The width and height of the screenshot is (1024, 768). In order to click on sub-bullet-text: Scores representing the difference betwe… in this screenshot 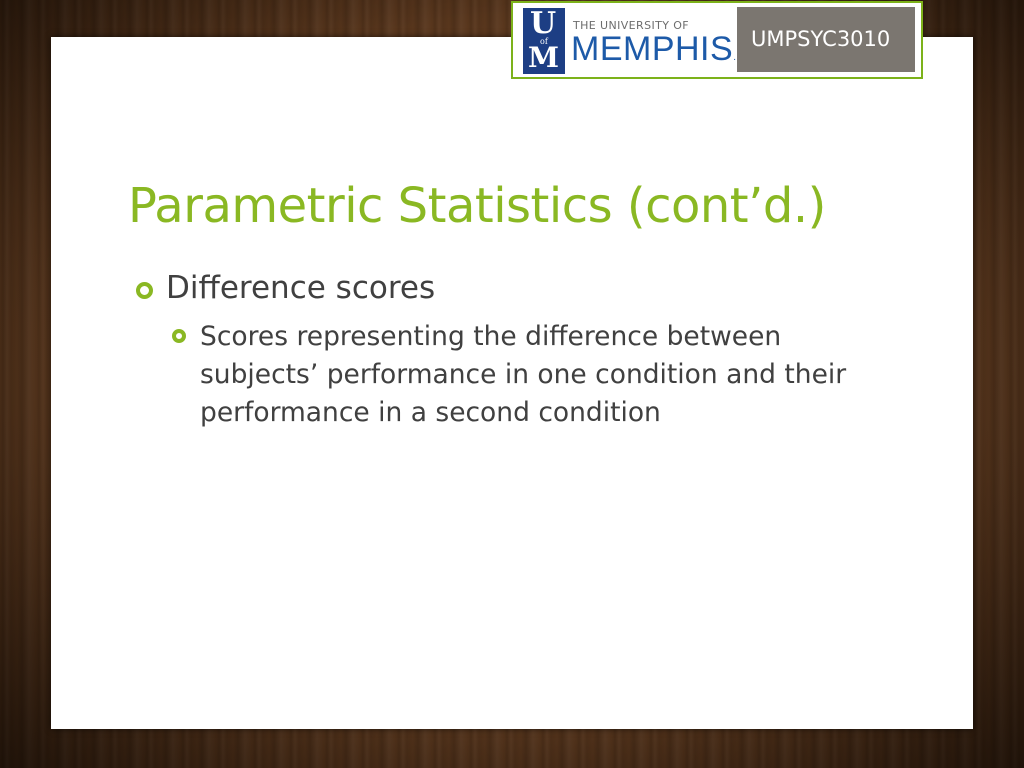, I will do `click(523, 374)`.